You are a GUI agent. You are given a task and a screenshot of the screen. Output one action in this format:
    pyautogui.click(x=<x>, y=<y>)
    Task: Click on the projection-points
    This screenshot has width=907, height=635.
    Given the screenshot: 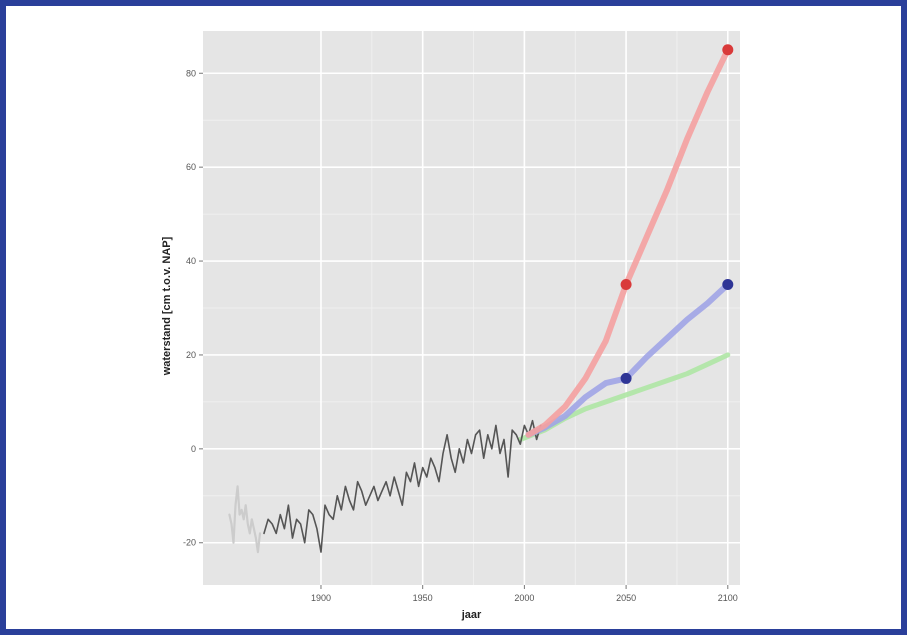 What is the action you would take?
    pyautogui.click(x=677, y=214)
    